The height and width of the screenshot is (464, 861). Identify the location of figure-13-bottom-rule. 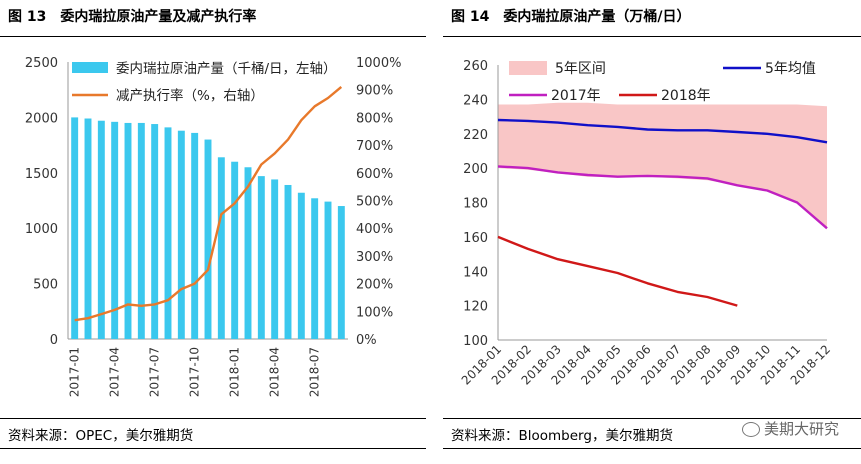
(213, 418).